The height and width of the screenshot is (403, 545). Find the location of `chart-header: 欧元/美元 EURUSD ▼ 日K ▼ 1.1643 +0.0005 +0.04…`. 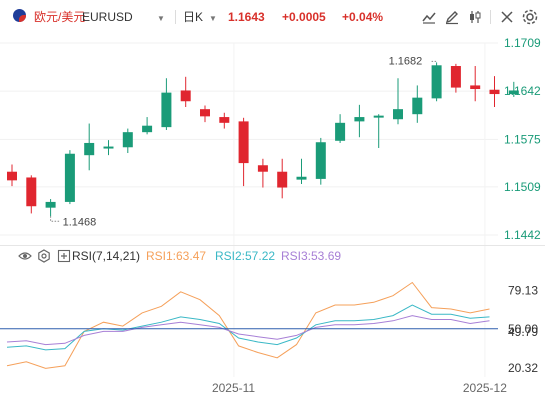

chart-header: 欧元/美元 EURUSD ▼ 日K ▼ 1.1643 +0.0005 +0.04… is located at coordinates (272, 17).